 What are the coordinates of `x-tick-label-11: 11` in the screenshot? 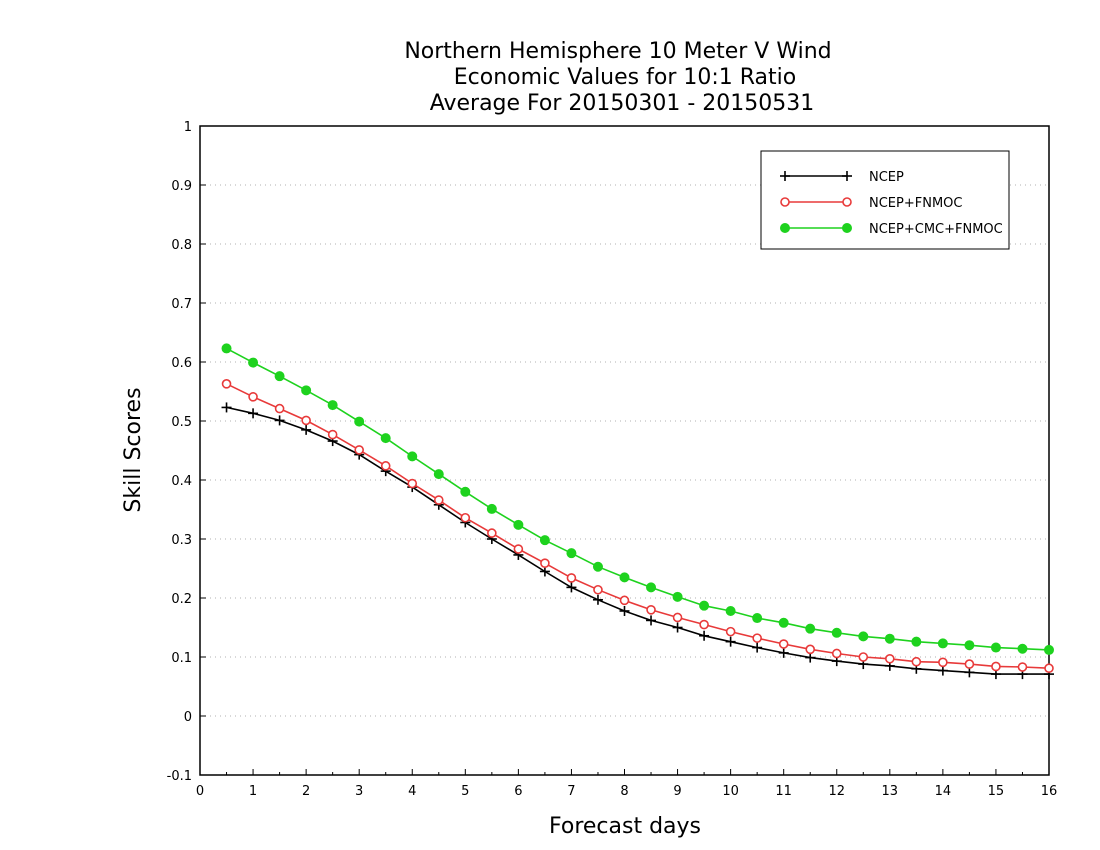 It's located at (783, 791).